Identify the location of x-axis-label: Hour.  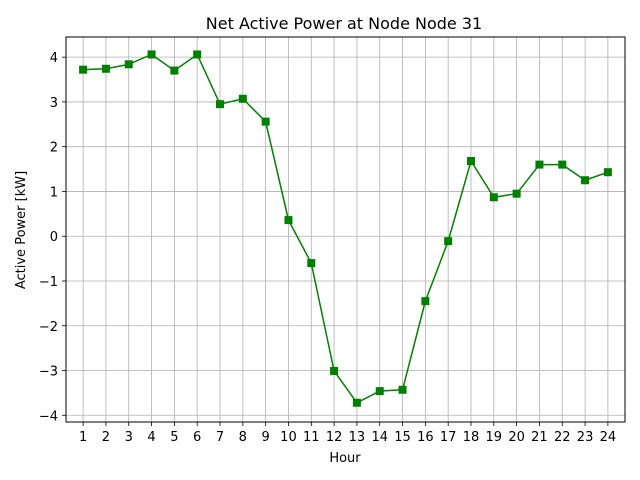
(345, 458).